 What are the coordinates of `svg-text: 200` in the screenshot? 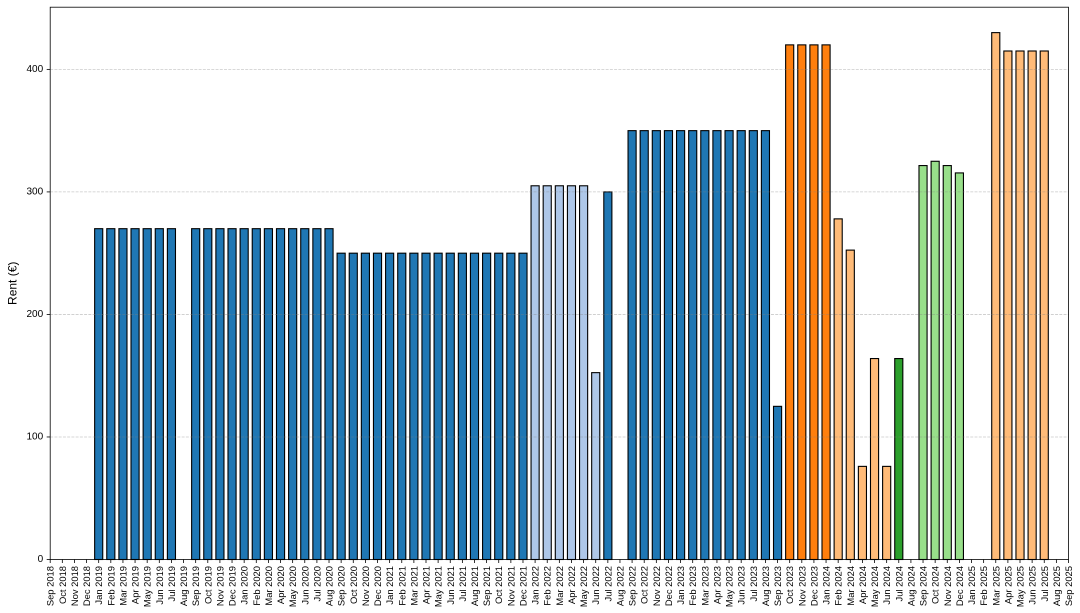 It's located at (35, 314).